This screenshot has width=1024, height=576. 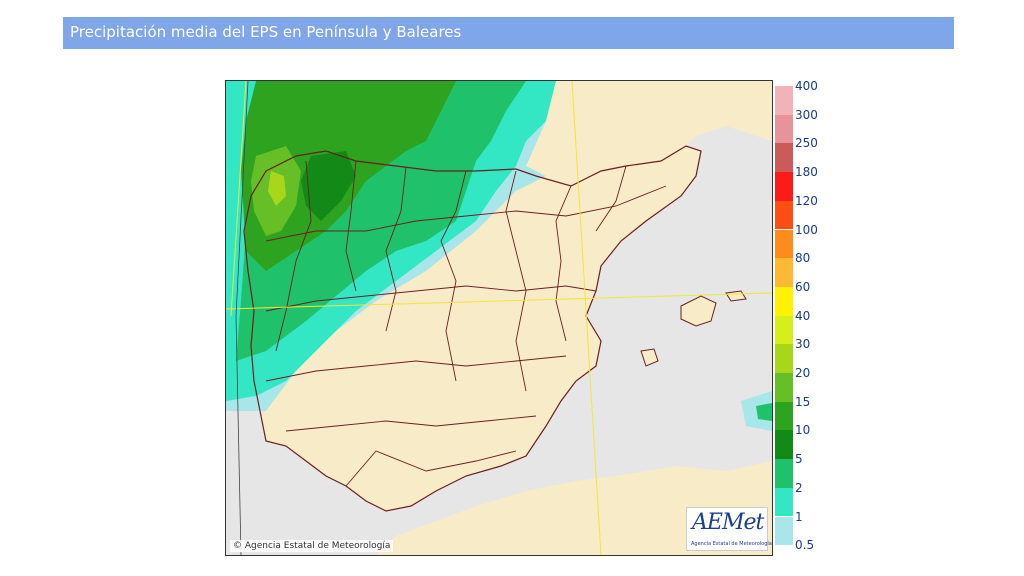 I want to click on legend-label: 180, so click(x=806, y=172).